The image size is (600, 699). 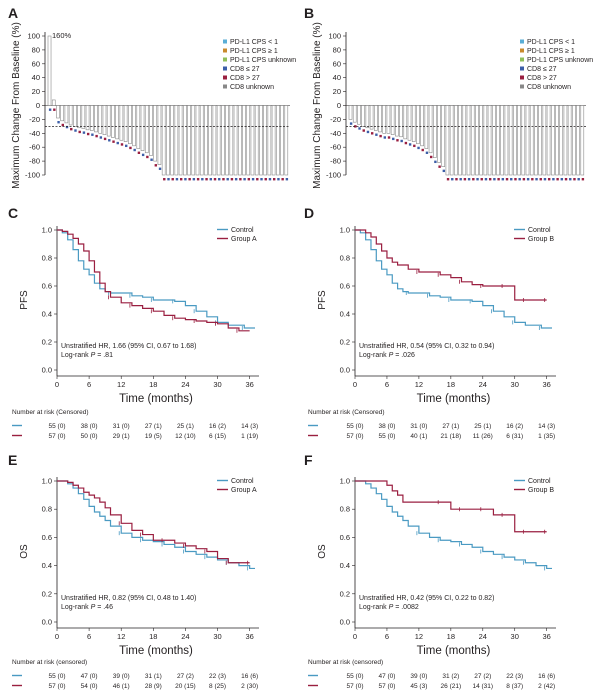 What do you see at coordinates (153, 280) in the screenshot?
I see `km-curve-group` at bounding box center [153, 280].